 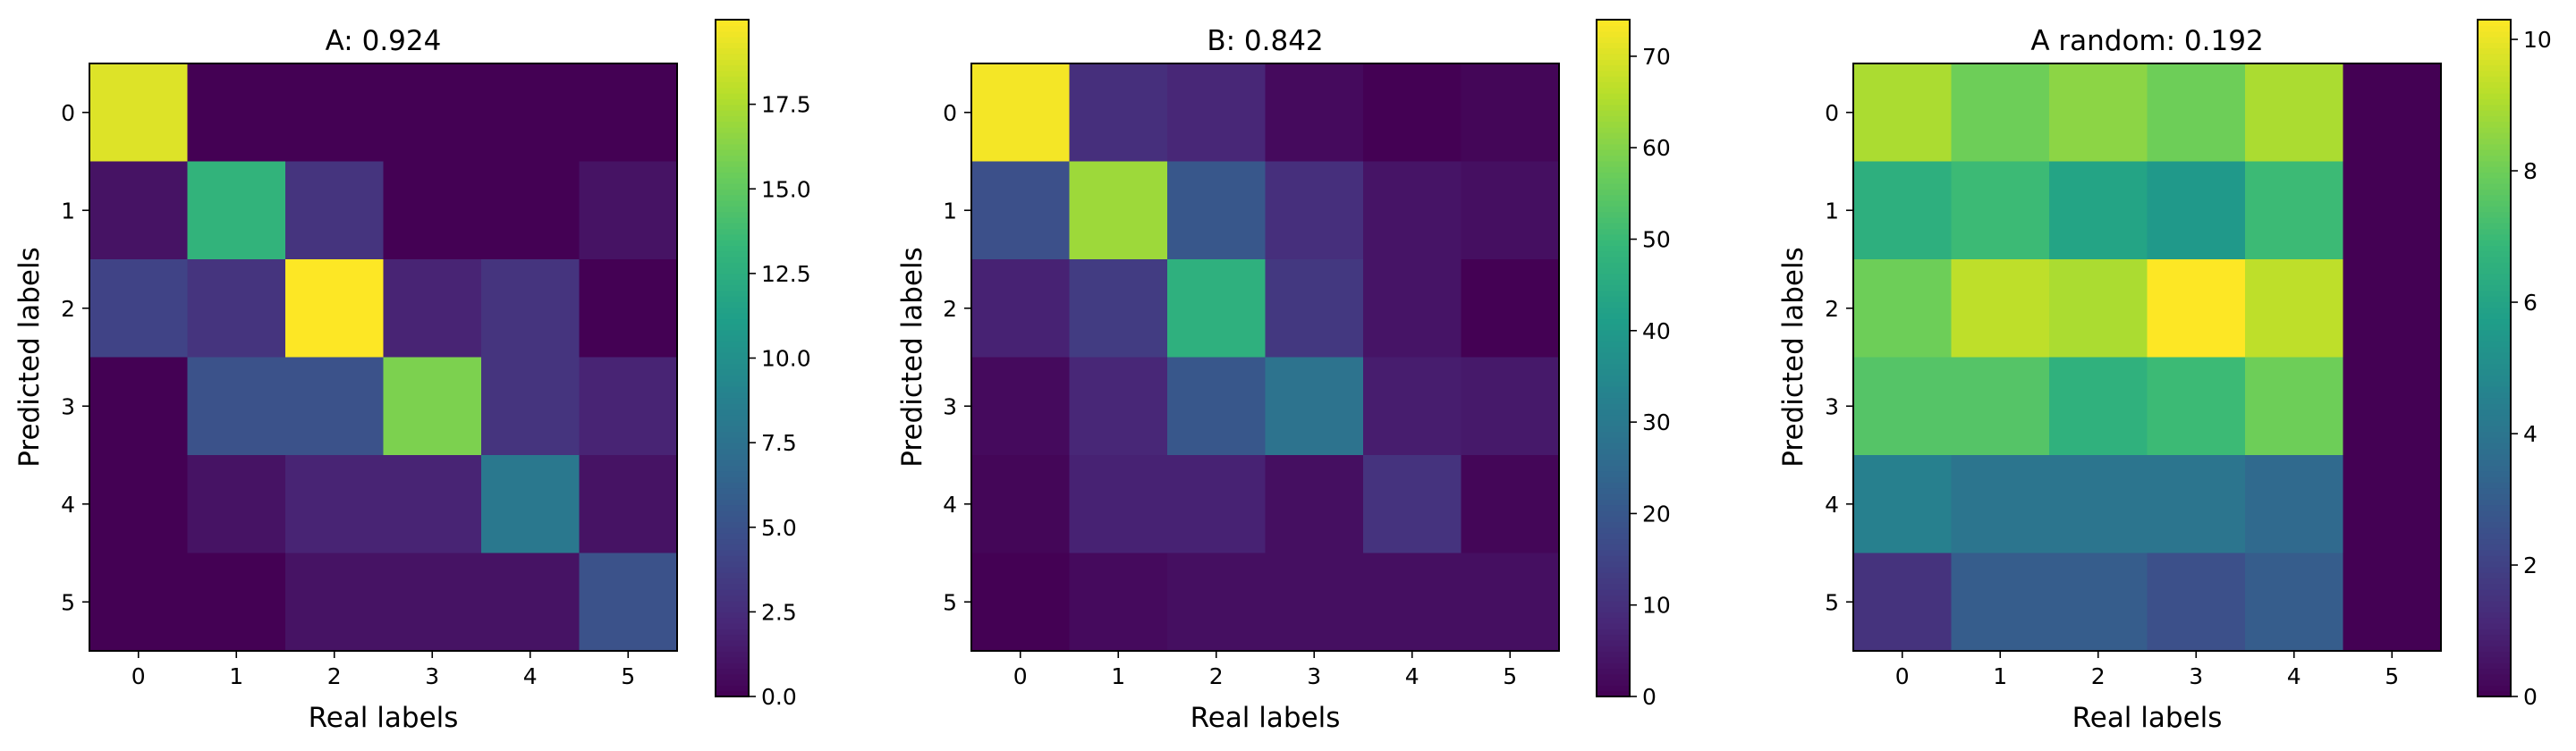 I want to click on x-axis-ticks: 012345, so click(x=383, y=670).